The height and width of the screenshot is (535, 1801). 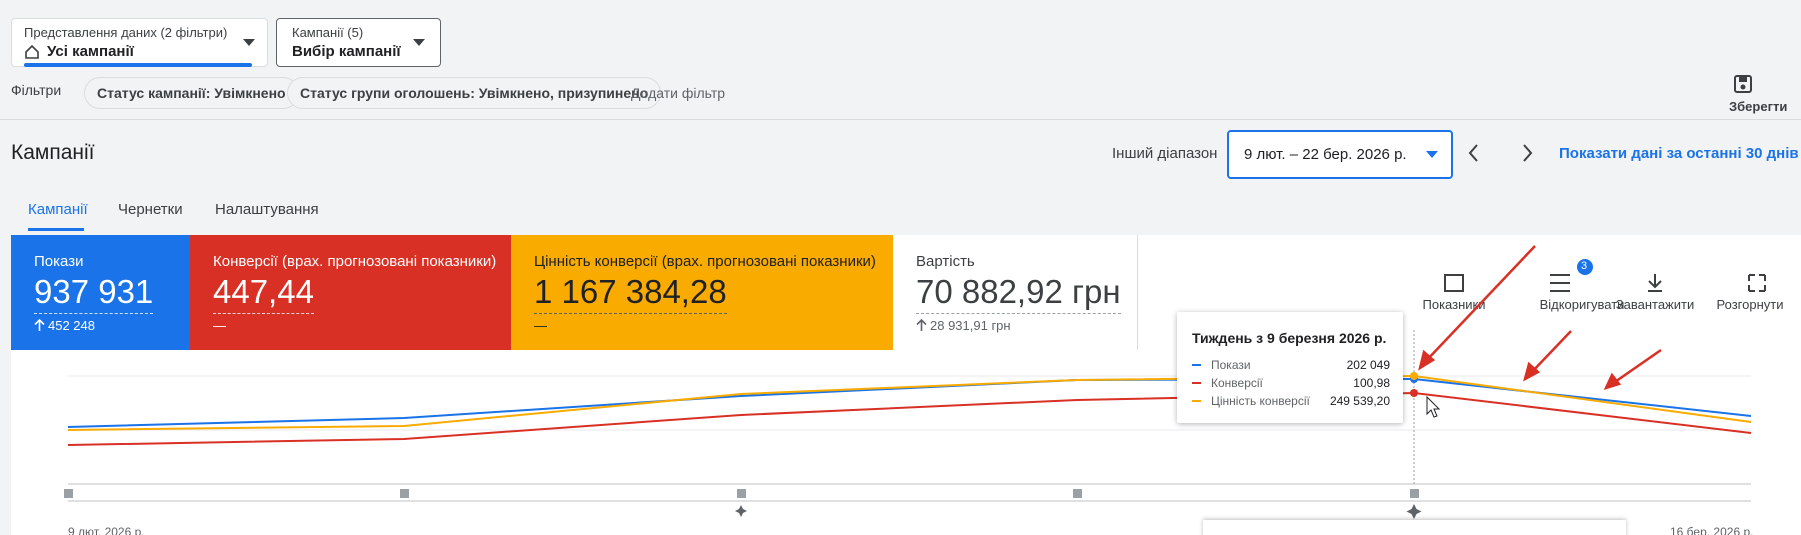 I want to click on tooltip-name: Цінність конверсії, so click(x=1260, y=401).